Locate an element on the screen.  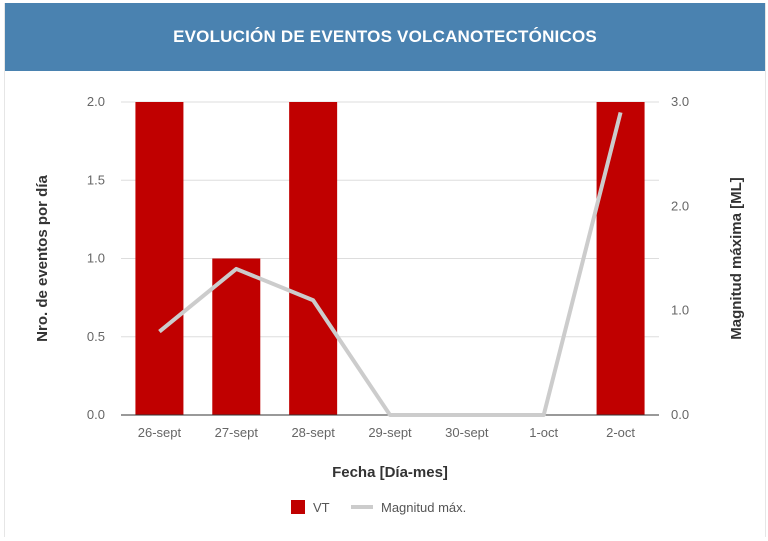
x-tick-label: 2-oct is located at coordinates (620, 432).